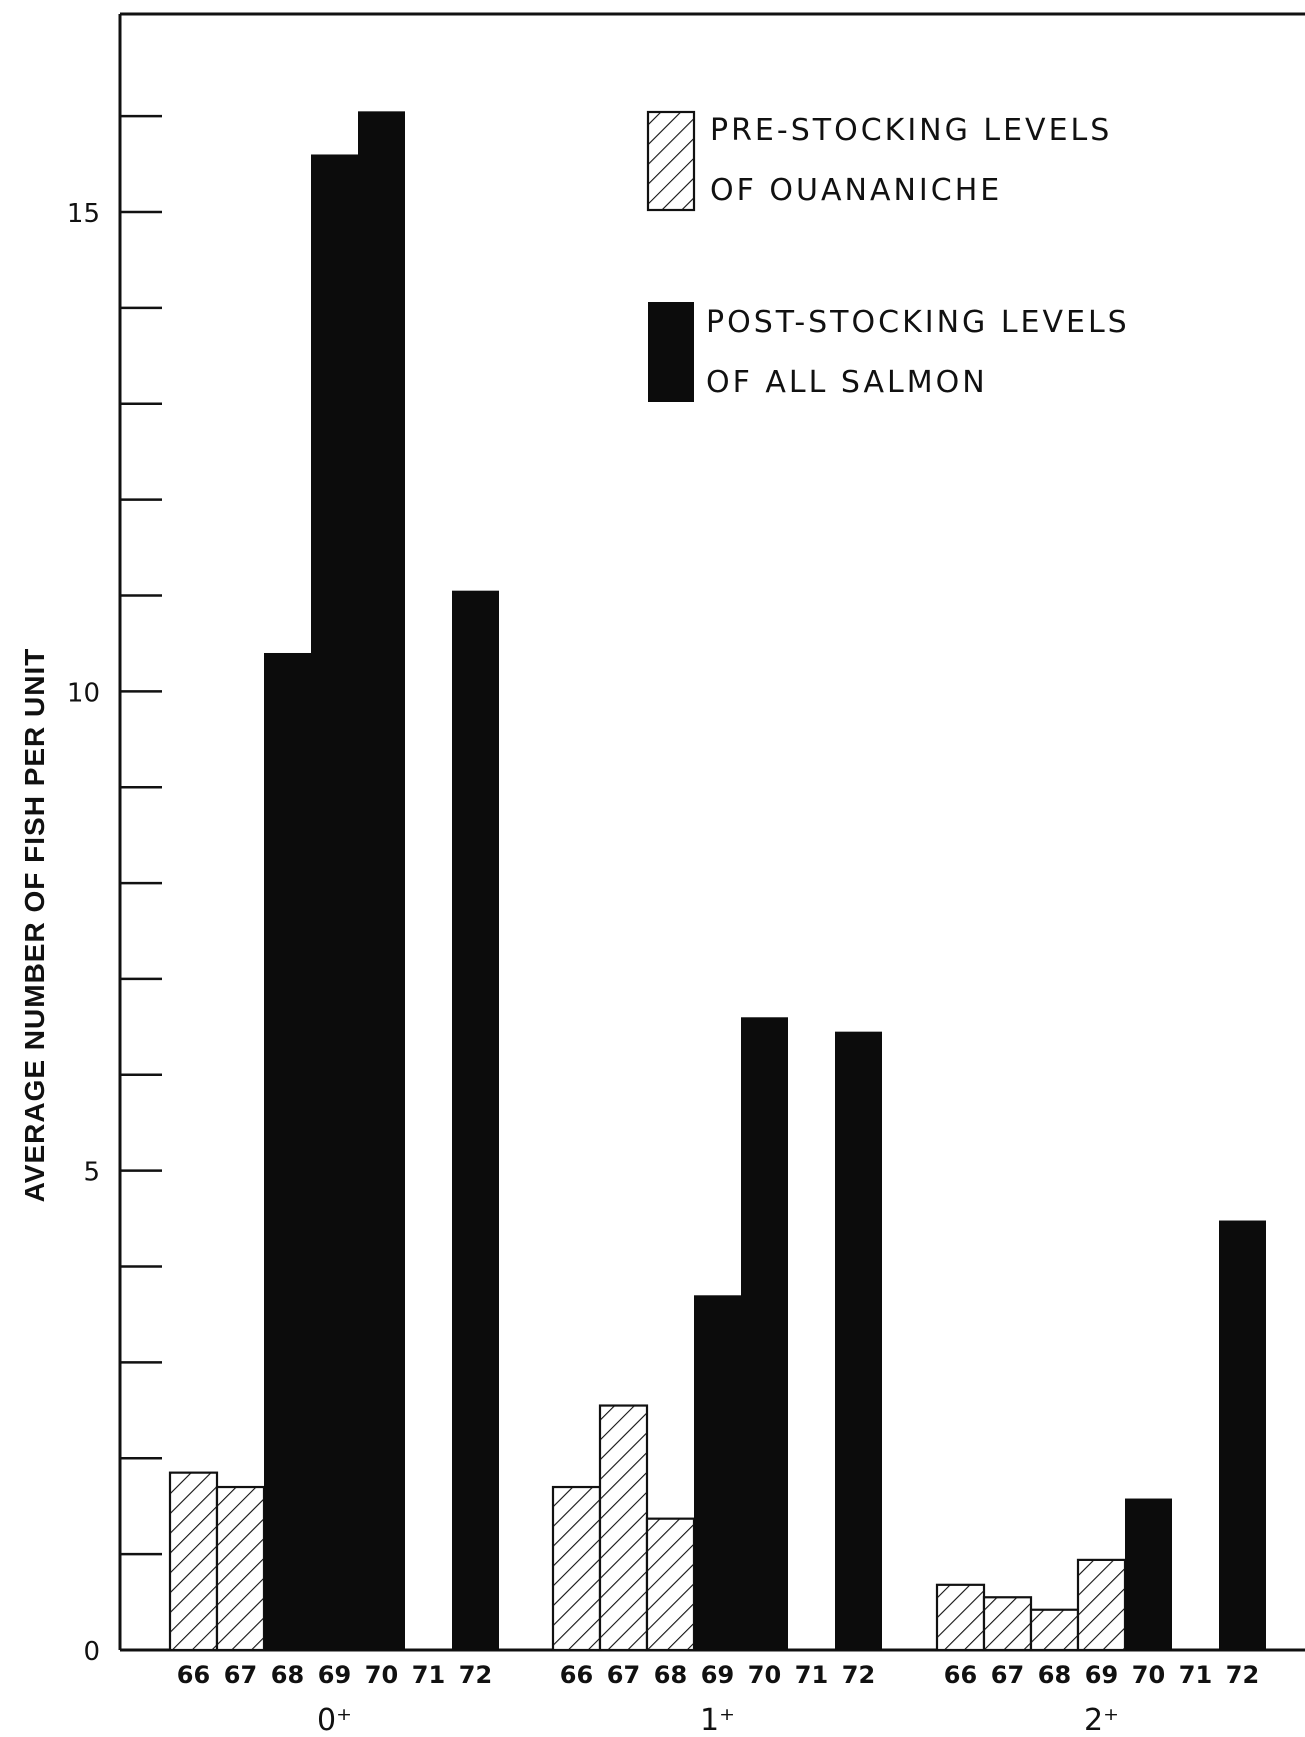 This screenshot has width=1305, height=1737. What do you see at coordinates (83, 214) in the screenshot?
I see `y-tick-label: 15` at bounding box center [83, 214].